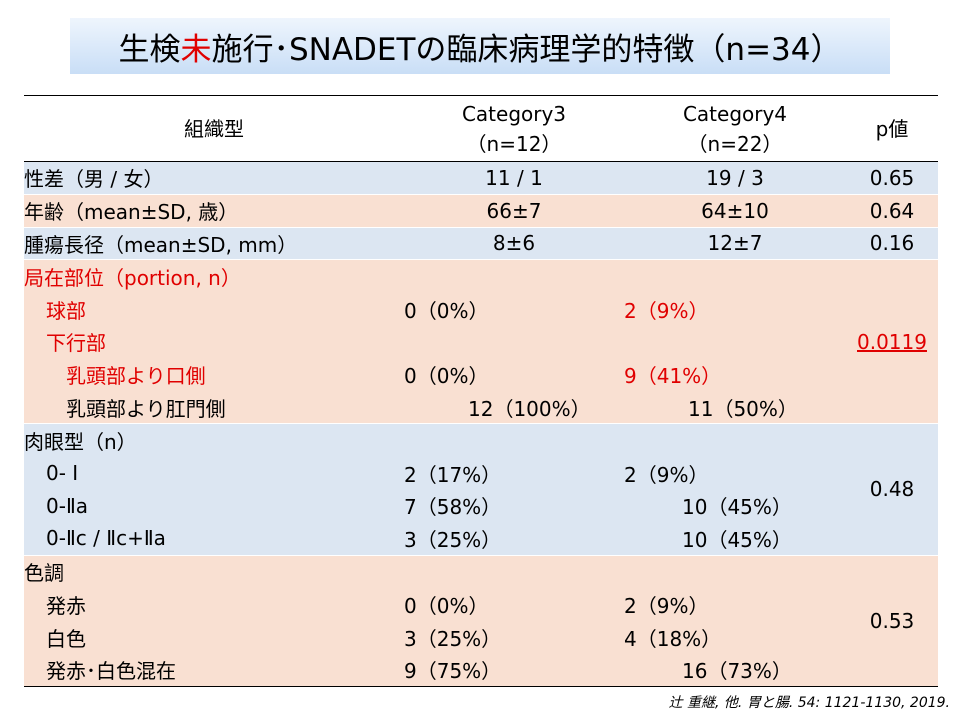 The height and width of the screenshot is (720, 960). I want to click on table-row: 0-Ⅱc / Ⅱc+Ⅱa 3（25%） 10（45%）, so click(481, 539).